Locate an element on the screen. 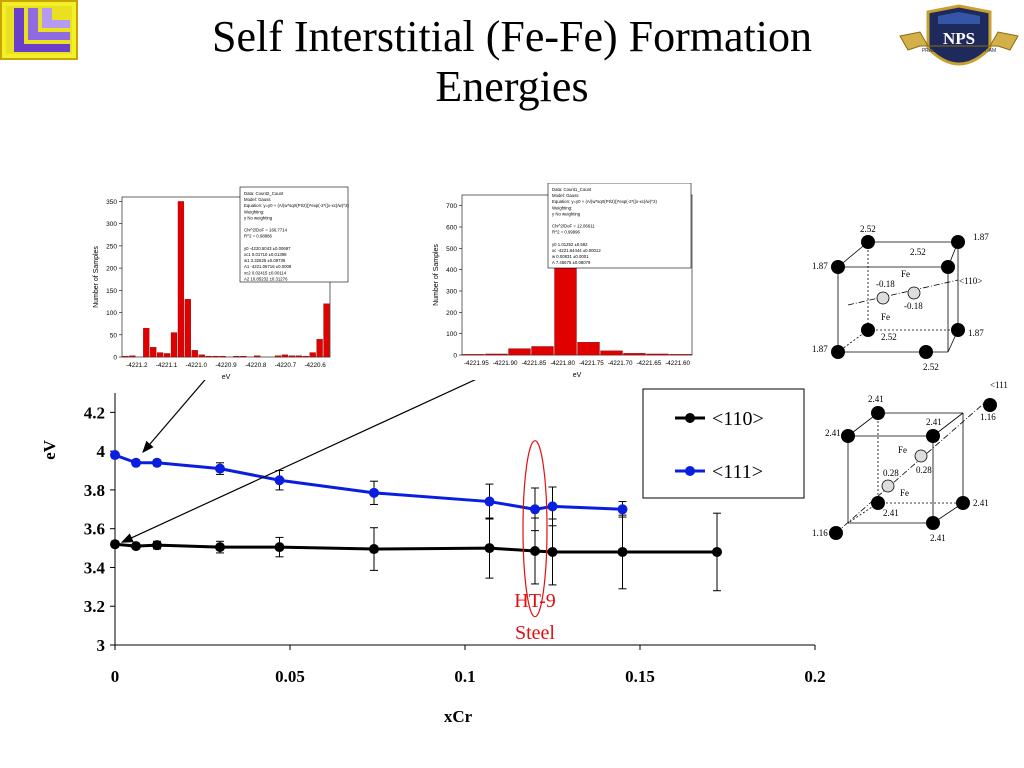  y-tick-label: 4 is located at coordinates (101, 451).